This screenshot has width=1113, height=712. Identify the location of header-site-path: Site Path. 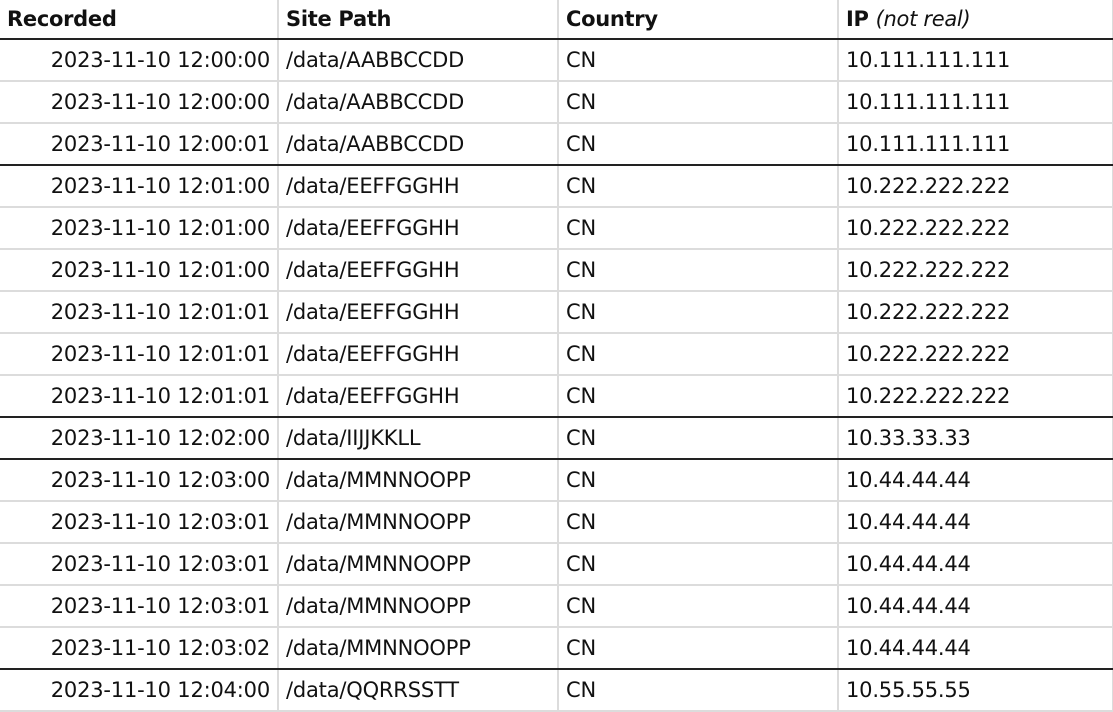
(418, 20).